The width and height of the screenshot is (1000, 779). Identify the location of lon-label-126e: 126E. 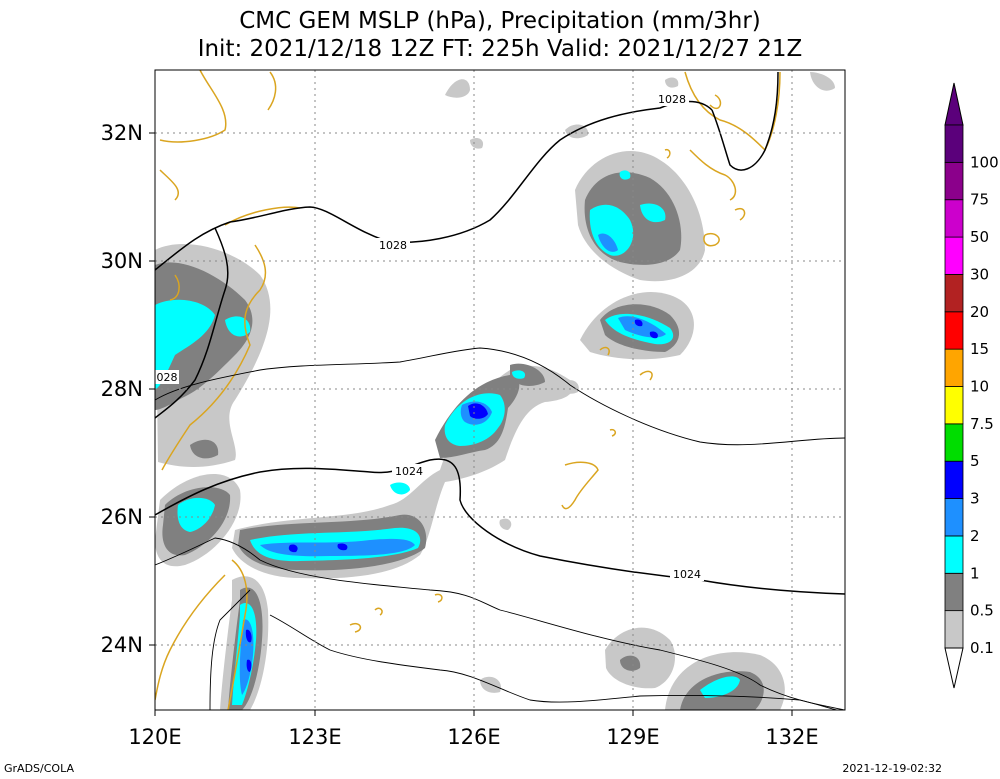
(473, 737).